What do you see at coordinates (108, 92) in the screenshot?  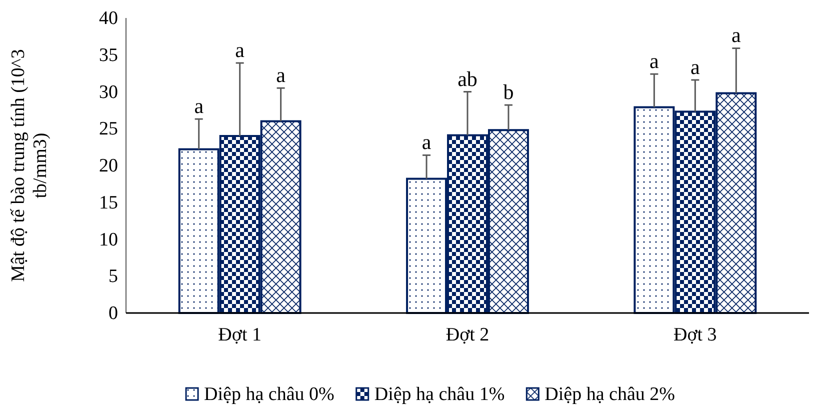 I see `y-tick-label: 30` at bounding box center [108, 92].